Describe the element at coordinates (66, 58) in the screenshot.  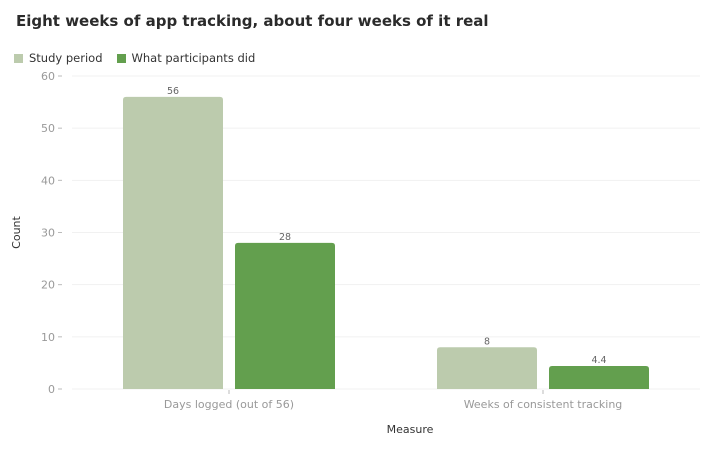
I see `legend-label-study-period: Study period` at that location.